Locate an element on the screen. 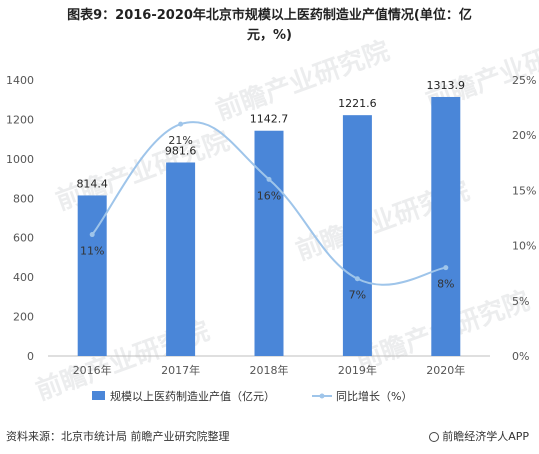  brand-logo-icon is located at coordinates (434, 437).